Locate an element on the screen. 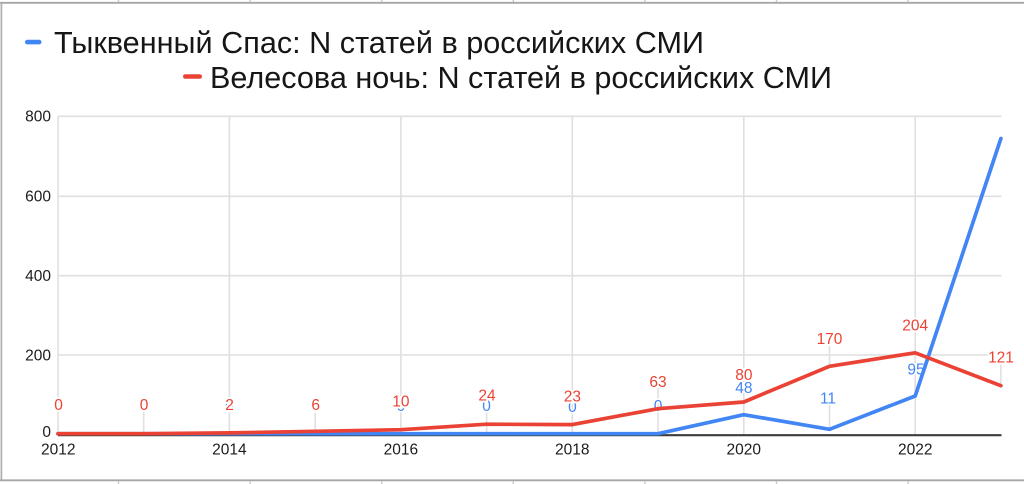  svg-text: 2 is located at coordinates (229, 405).